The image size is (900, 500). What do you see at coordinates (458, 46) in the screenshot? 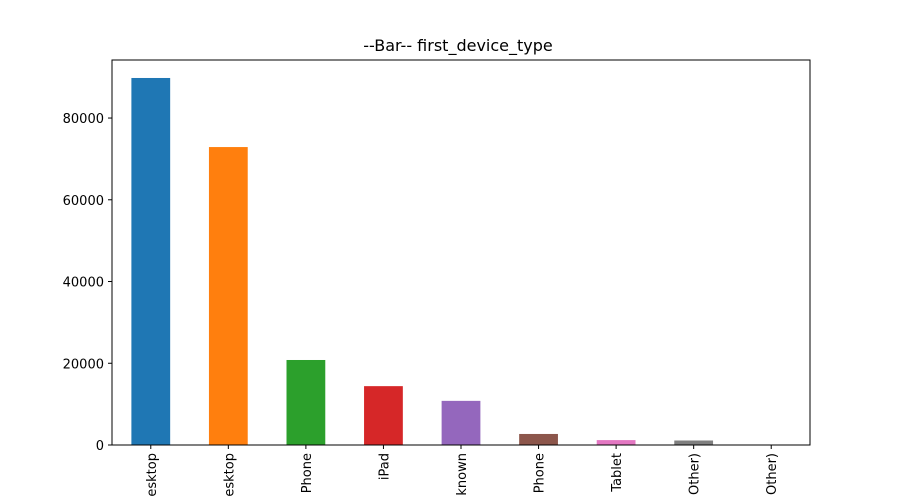
I see `chart-title: --Bar-- first_device_type` at bounding box center [458, 46].